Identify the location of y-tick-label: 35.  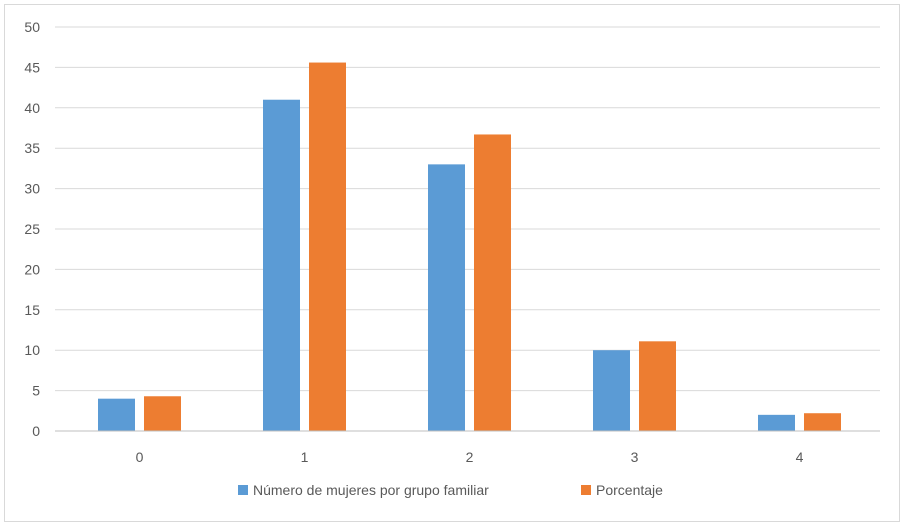
(32, 148).